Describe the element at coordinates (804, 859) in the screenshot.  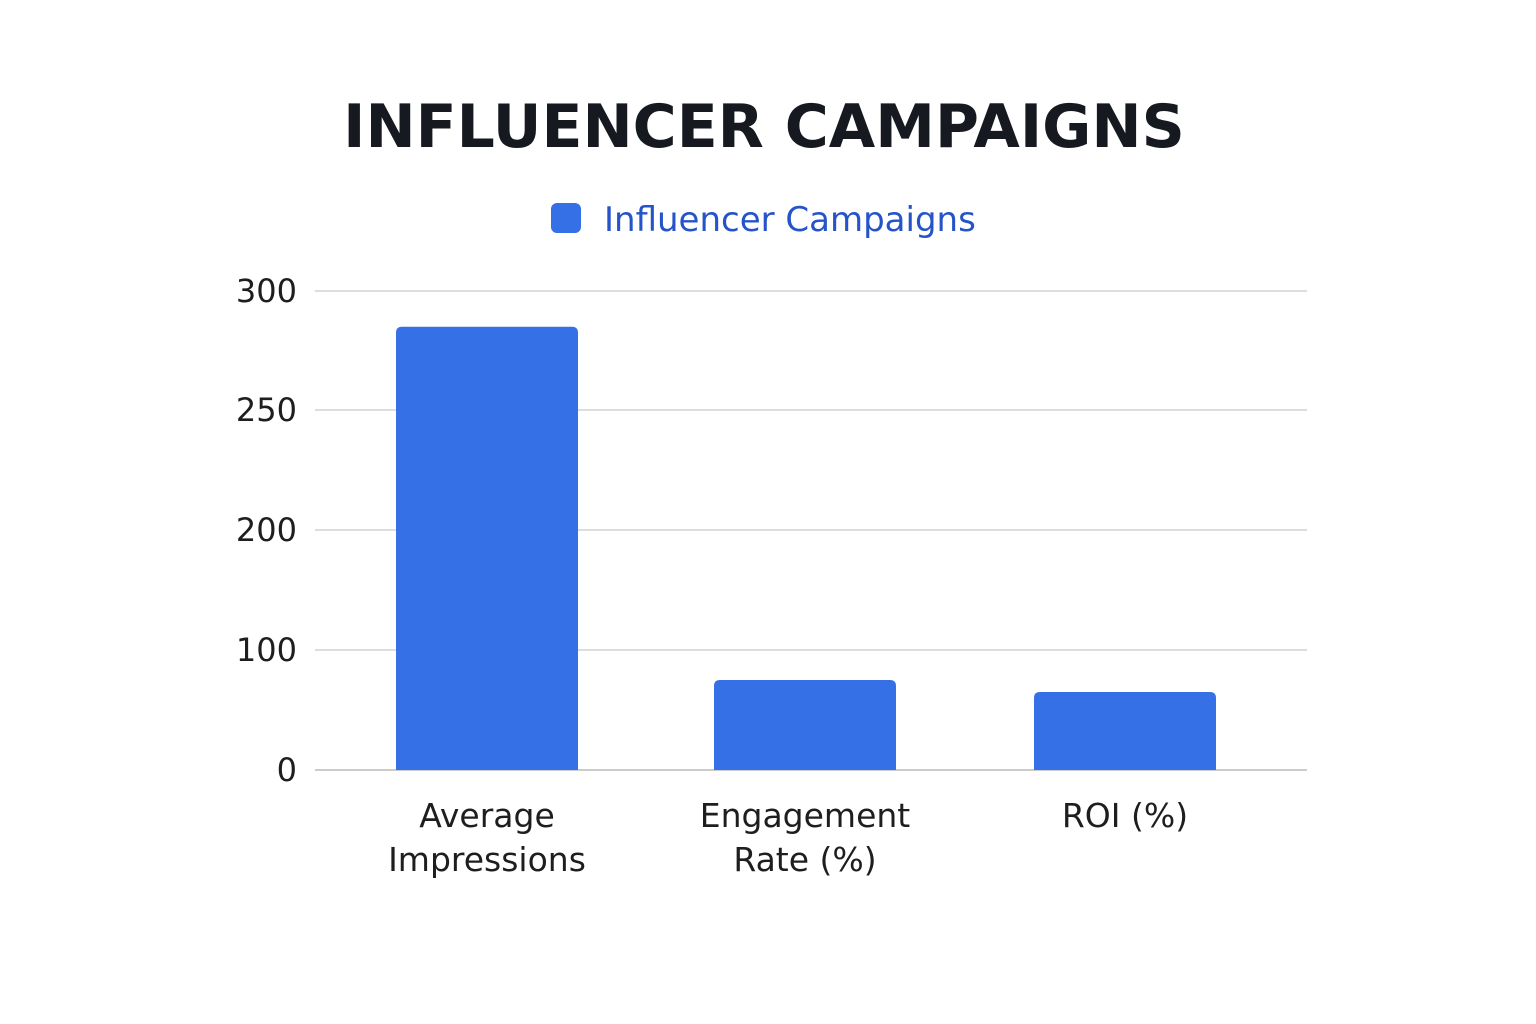
I see `x-category-label-line: Rate (%)` at that location.